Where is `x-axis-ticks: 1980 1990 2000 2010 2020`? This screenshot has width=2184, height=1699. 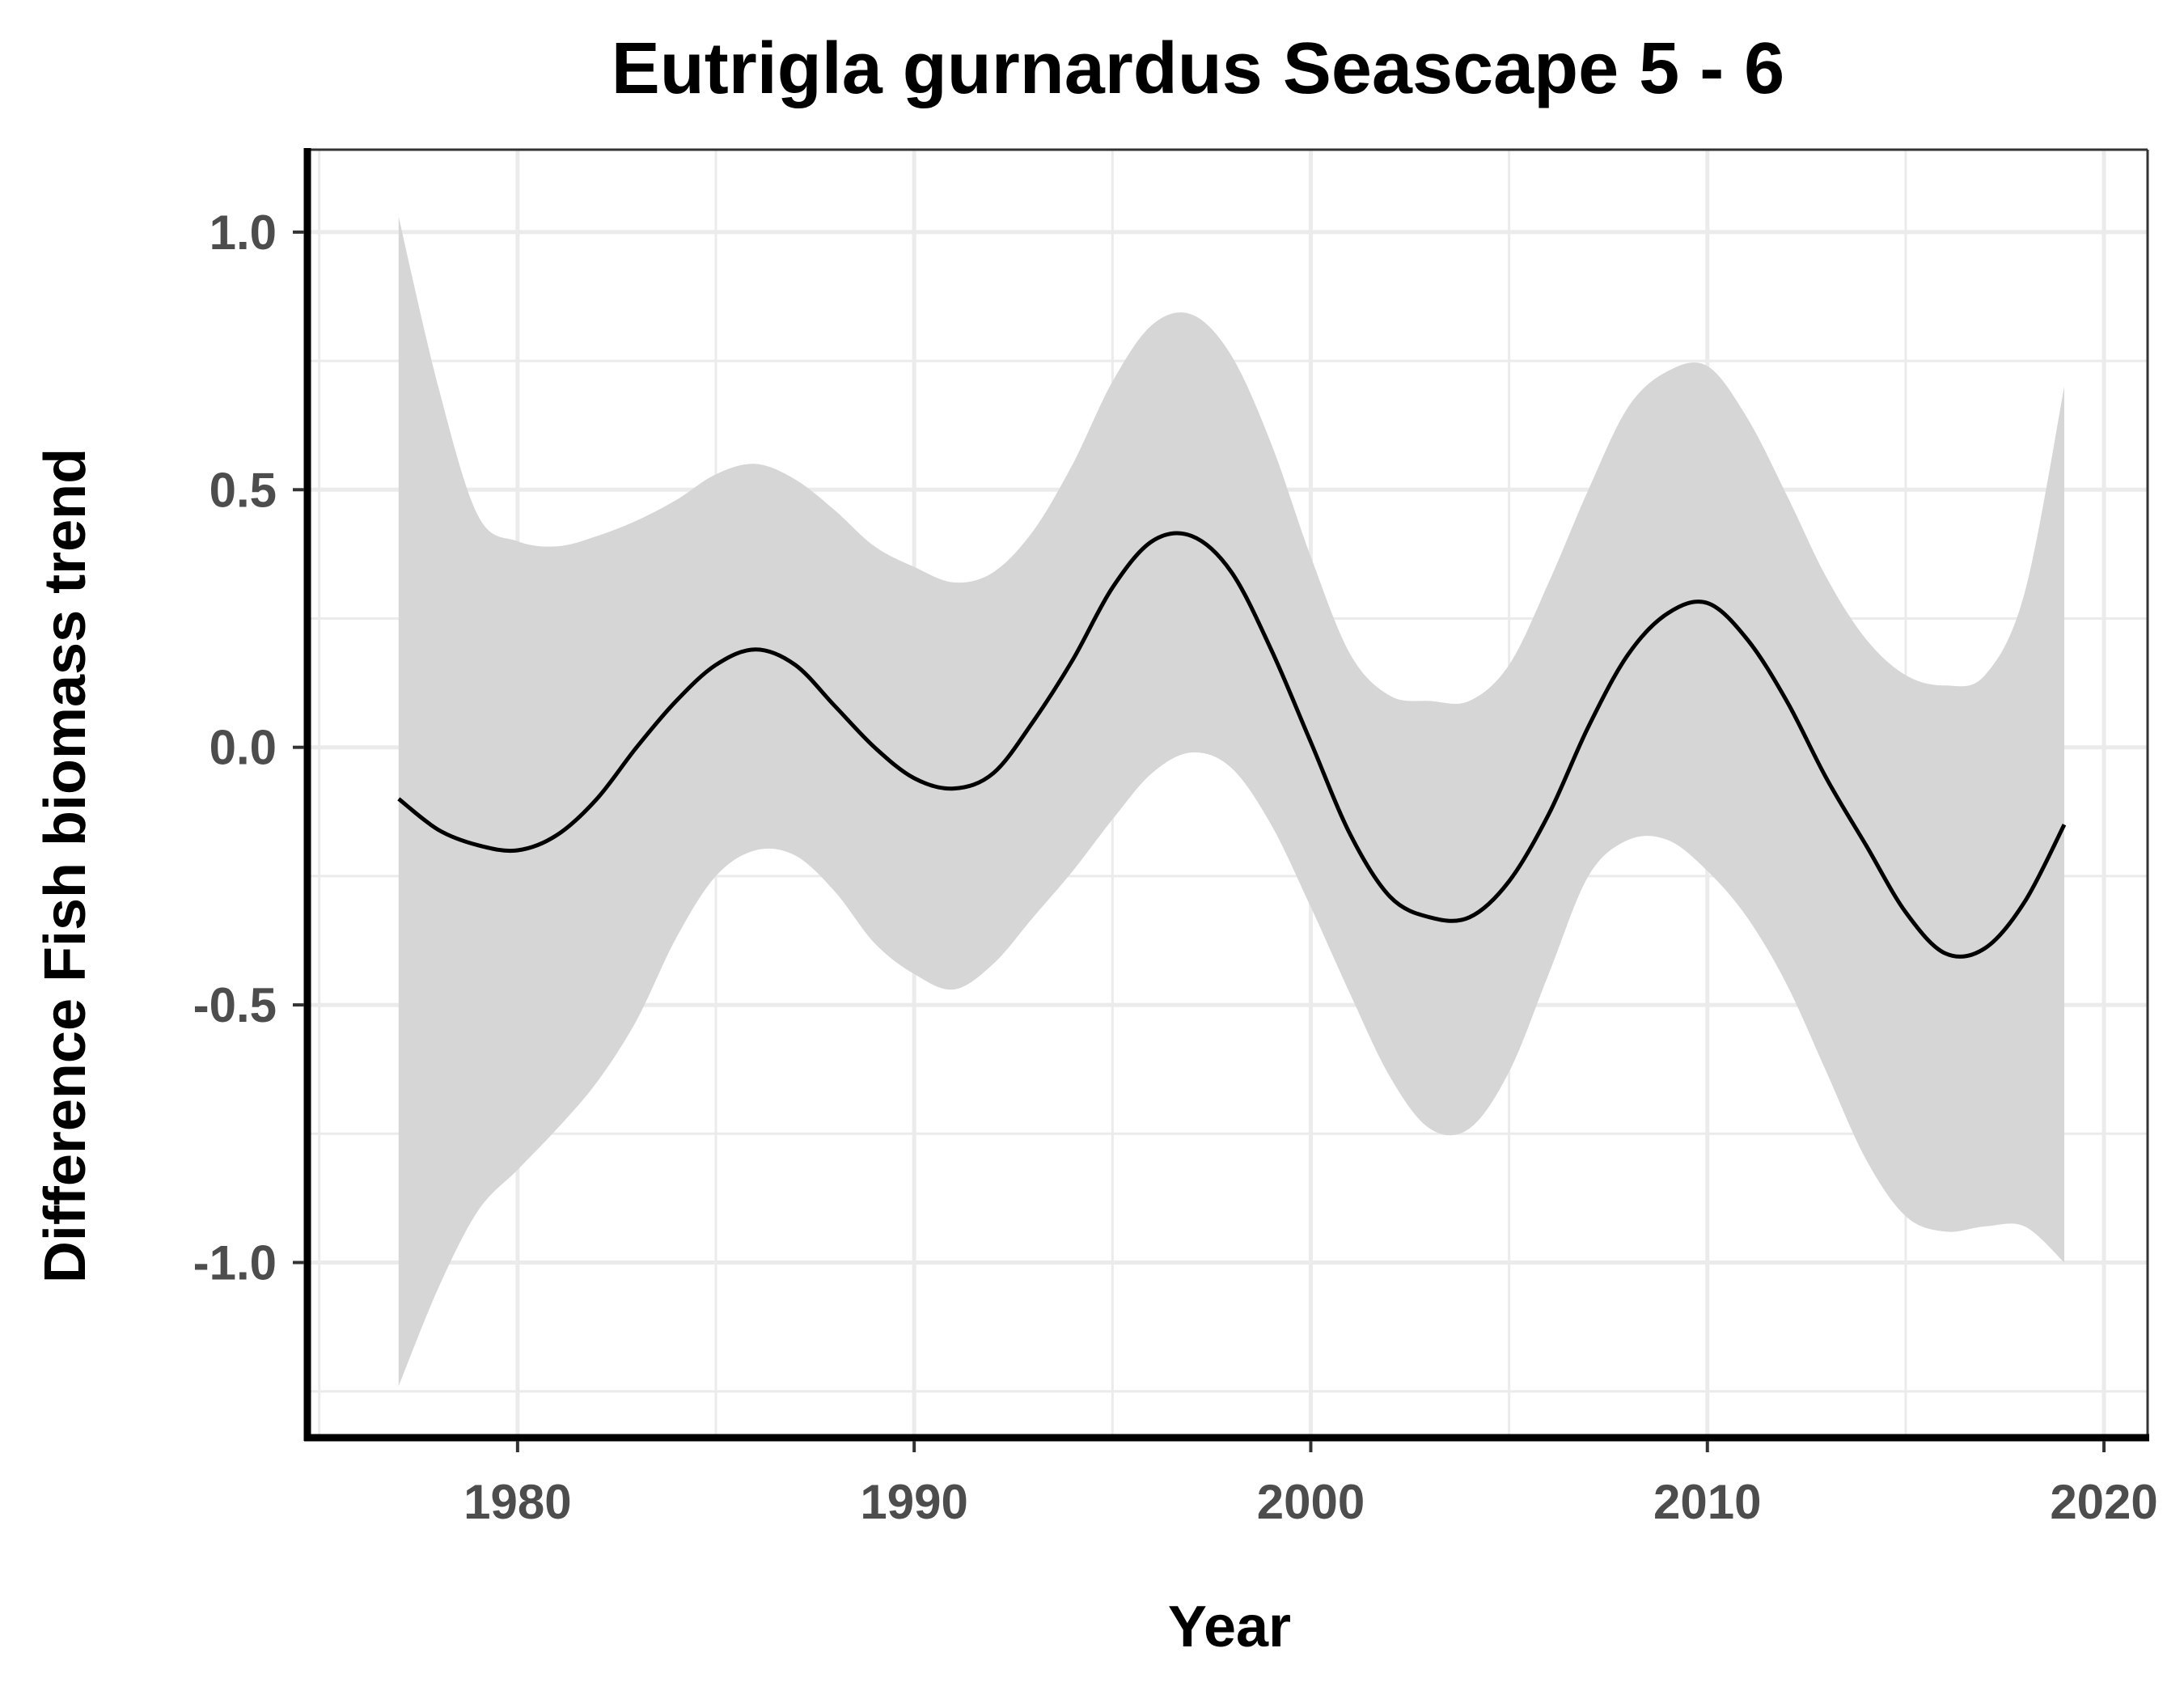 x-axis-ticks: 1980 1990 2000 2010 2020 is located at coordinates (1310, 1485).